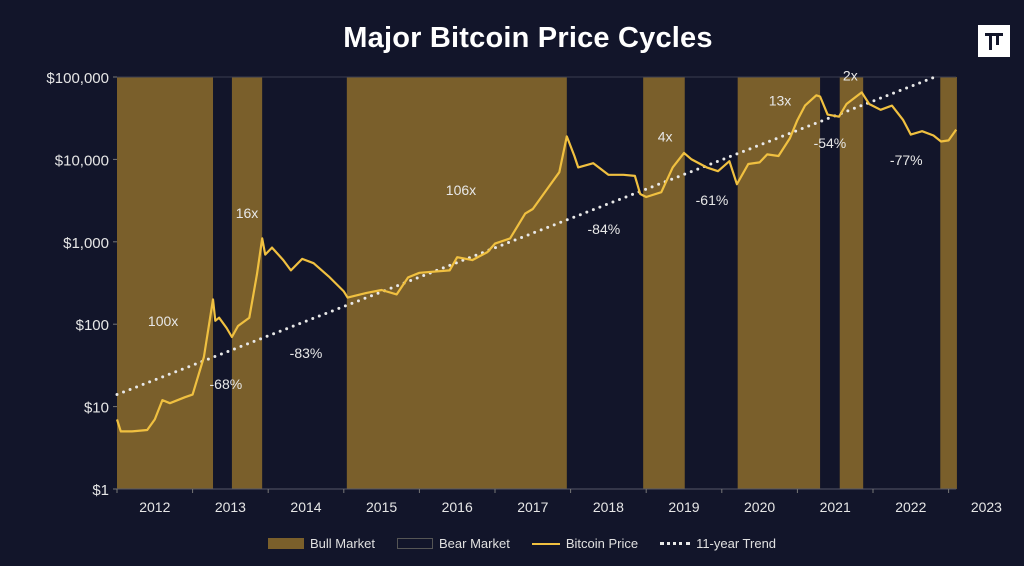  I want to click on legend-label: 11-year Trend, so click(736, 543).